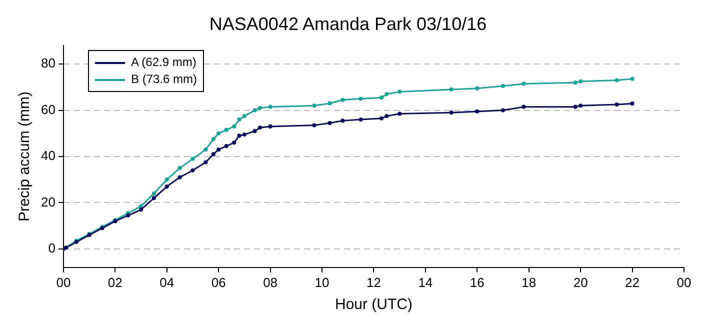 This screenshot has height=326, width=706. I want to click on x-tick-label: 06, so click(218, 282).